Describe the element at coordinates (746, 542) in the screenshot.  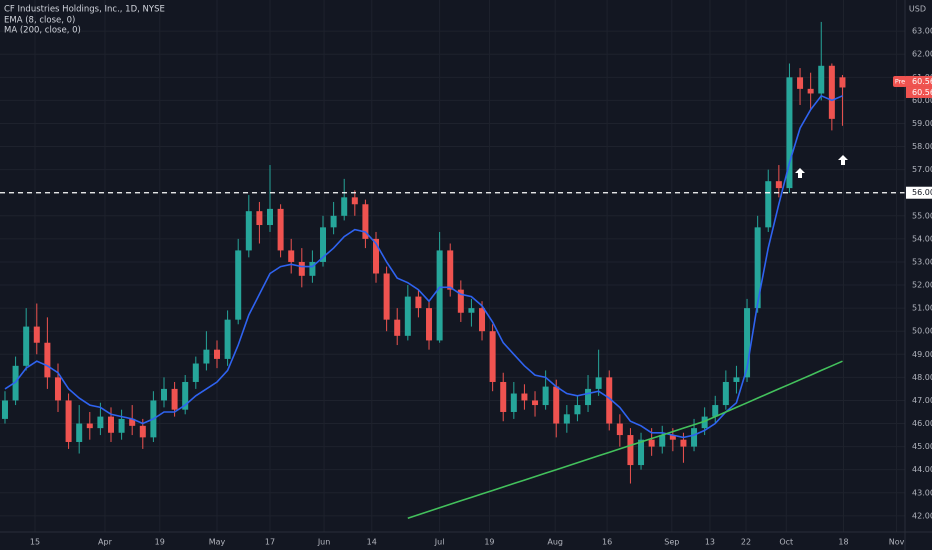
I see `x-tick-label: 22` at that location.